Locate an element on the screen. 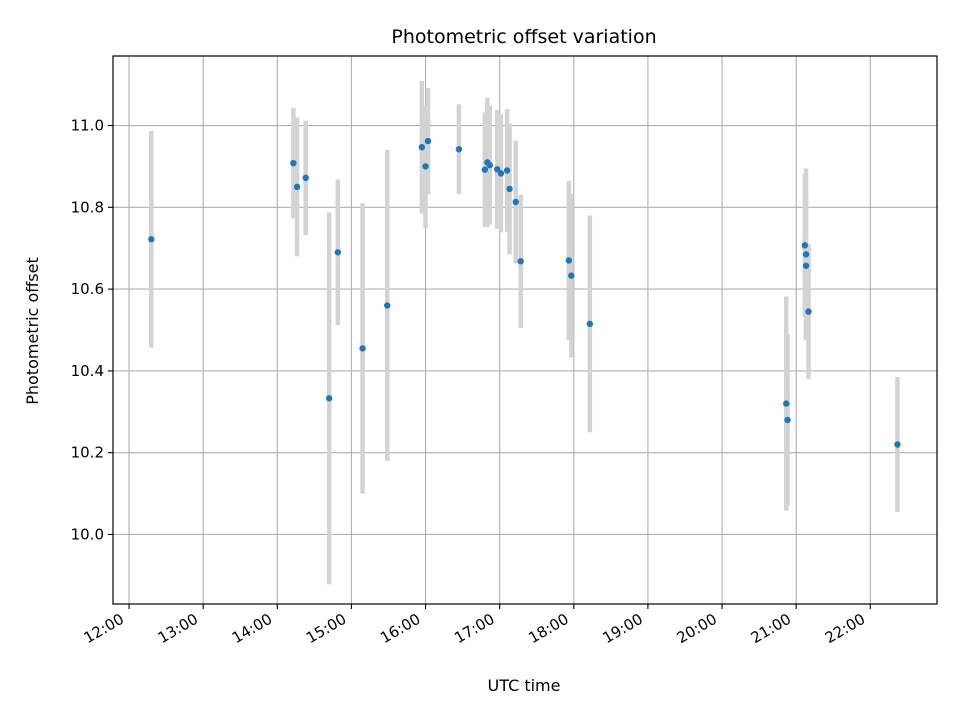 The image size is (960, 720). y-tick-label: 10.8 is located at coordinates (87, 207).